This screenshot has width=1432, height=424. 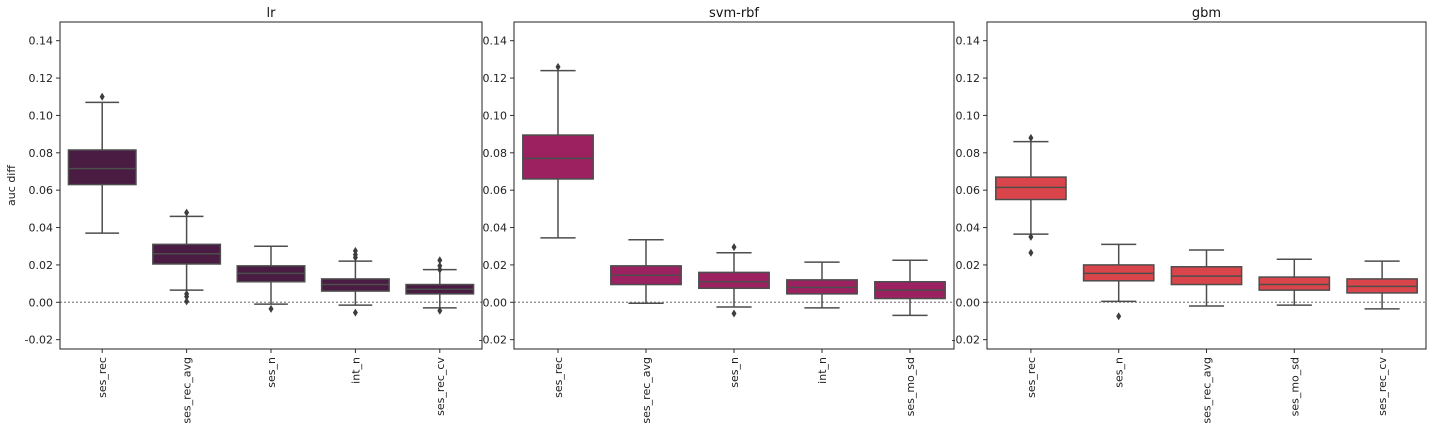 I want to click on chart-title: svm-rbf, so click(x=734, y=13).